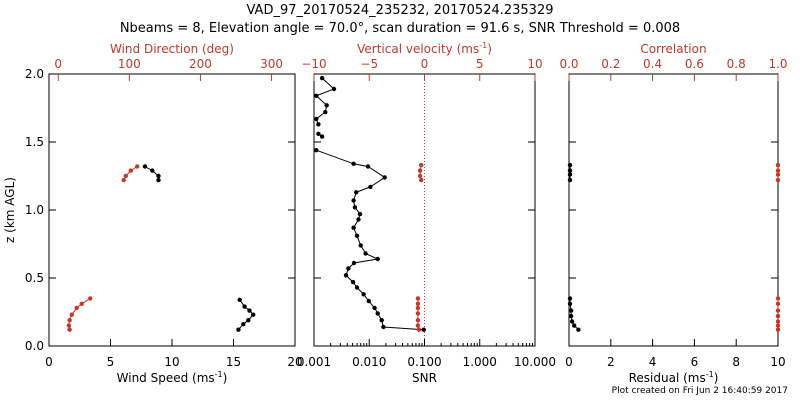 The height and width of the screenshot is (400, 800). What do you see at coordinates (369, 64) in the screenshot?
I see `top-tick-label: −5` at bounding box center [369, 64].